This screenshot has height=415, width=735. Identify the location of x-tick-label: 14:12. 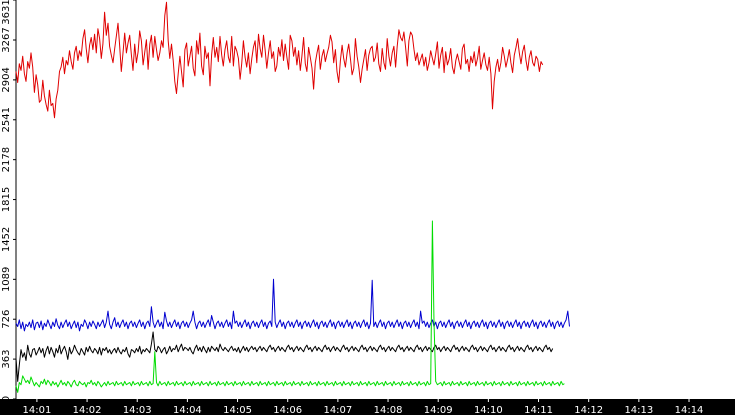
(588, 410).